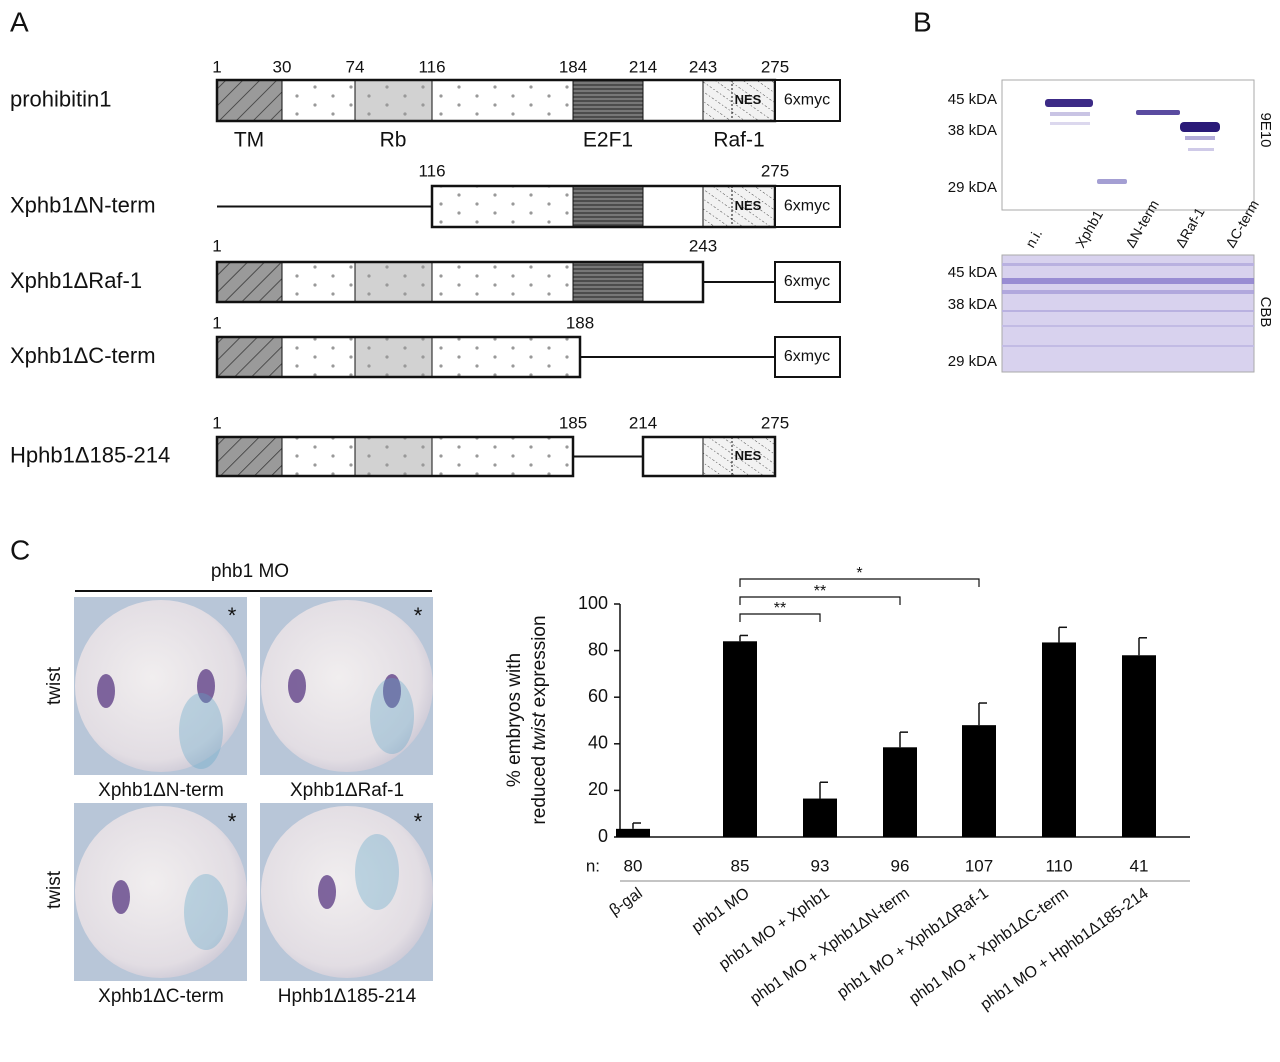 Image resolution: width=1280 pixels, height=1062 pixels. What do you see at coordinates (580, 322) in the screenshot?
I see `residue-number: 188` at bounding box center [580, 322].